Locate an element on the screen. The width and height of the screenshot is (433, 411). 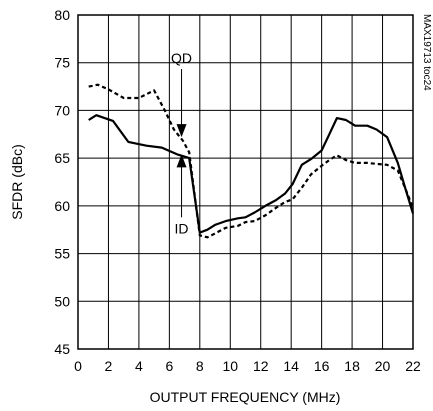
x-tick-label: 16 is located at coordinates (322, 366).